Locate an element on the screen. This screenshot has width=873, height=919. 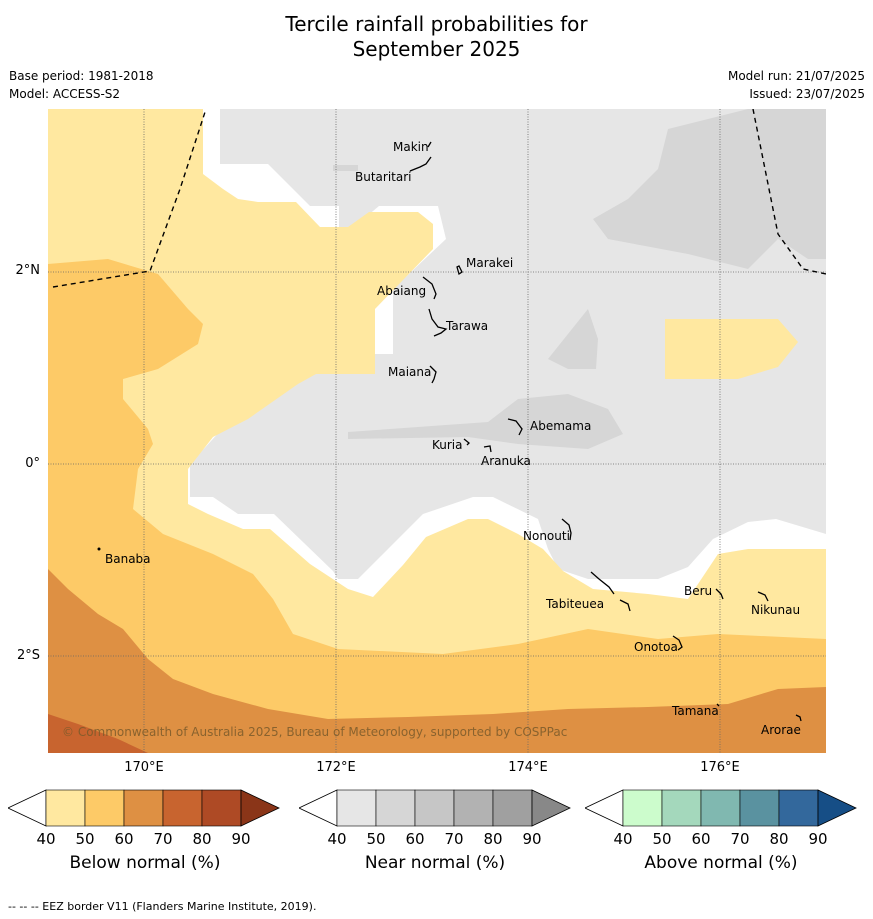
above-colorbar-min-arrow is located at coordinates (604, 808).